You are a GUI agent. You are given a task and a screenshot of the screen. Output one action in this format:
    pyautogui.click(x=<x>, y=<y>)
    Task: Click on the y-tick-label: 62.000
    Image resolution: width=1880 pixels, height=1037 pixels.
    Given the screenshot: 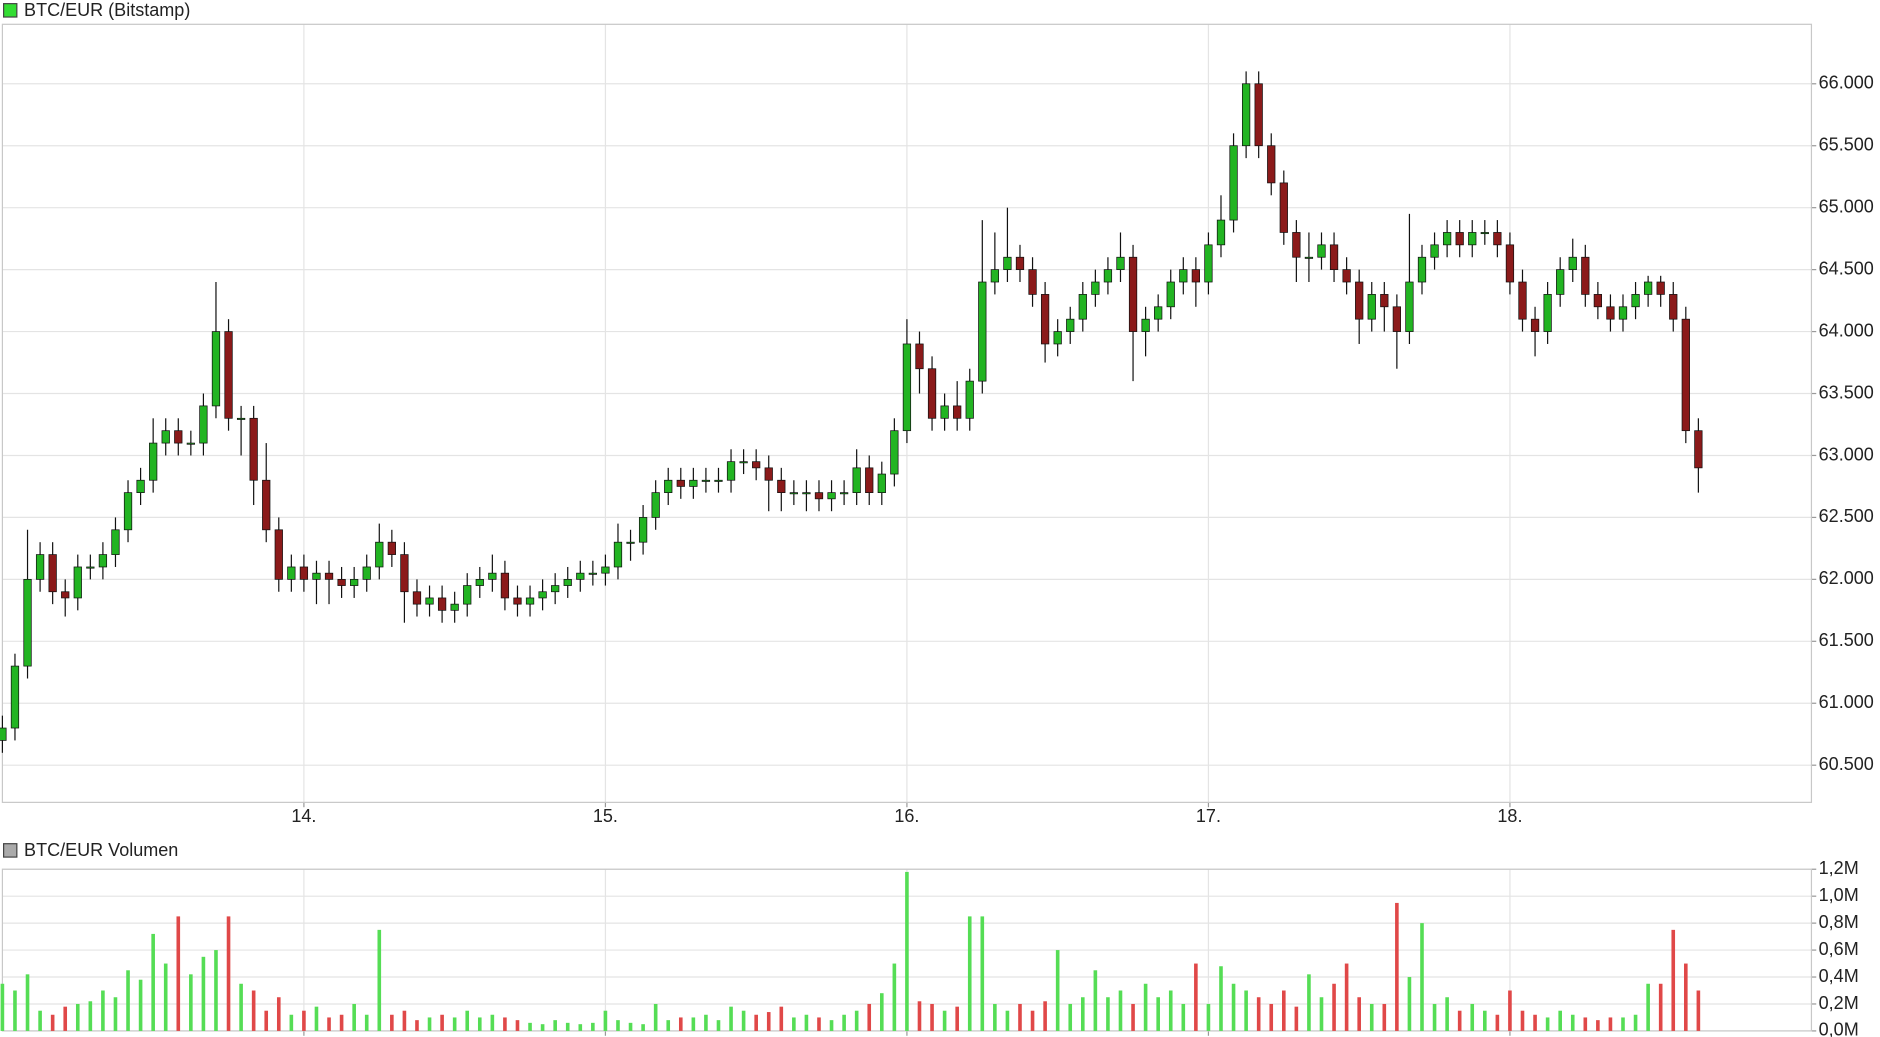 What is the action you would take?
    pyautogui.click(x=1846, y=578)
    